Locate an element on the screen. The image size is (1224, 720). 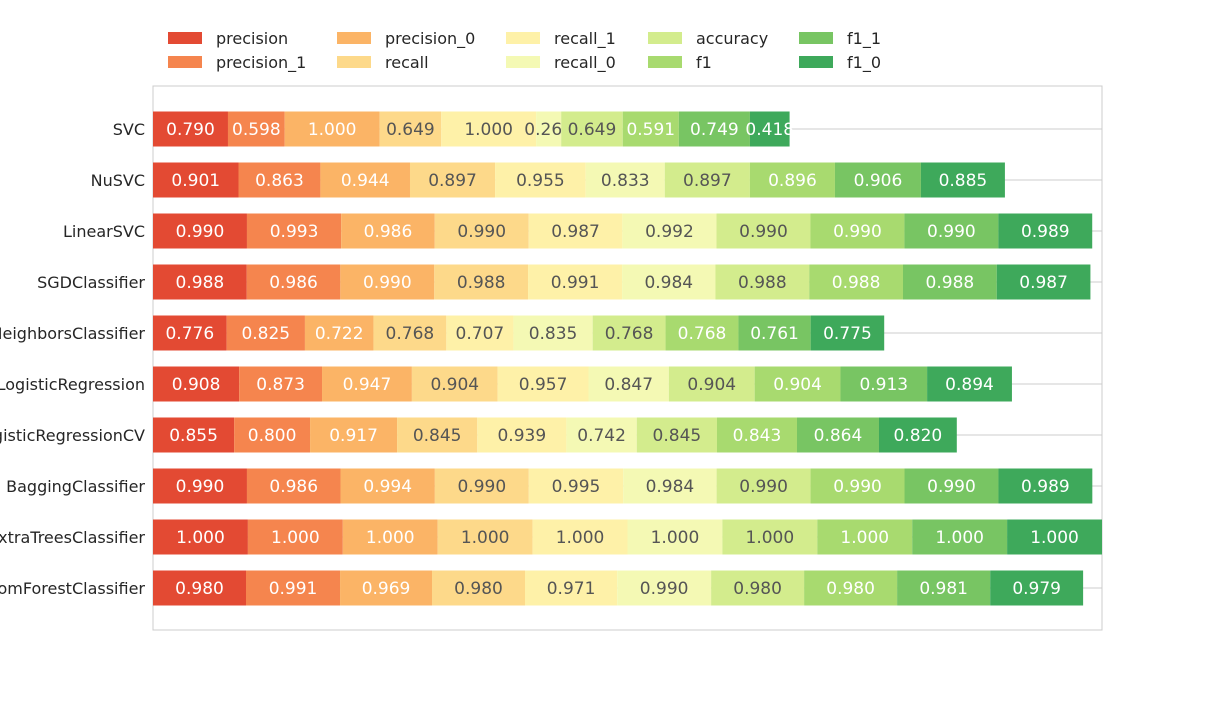
data-label: 0.894 is located at coordinates (969, 385).